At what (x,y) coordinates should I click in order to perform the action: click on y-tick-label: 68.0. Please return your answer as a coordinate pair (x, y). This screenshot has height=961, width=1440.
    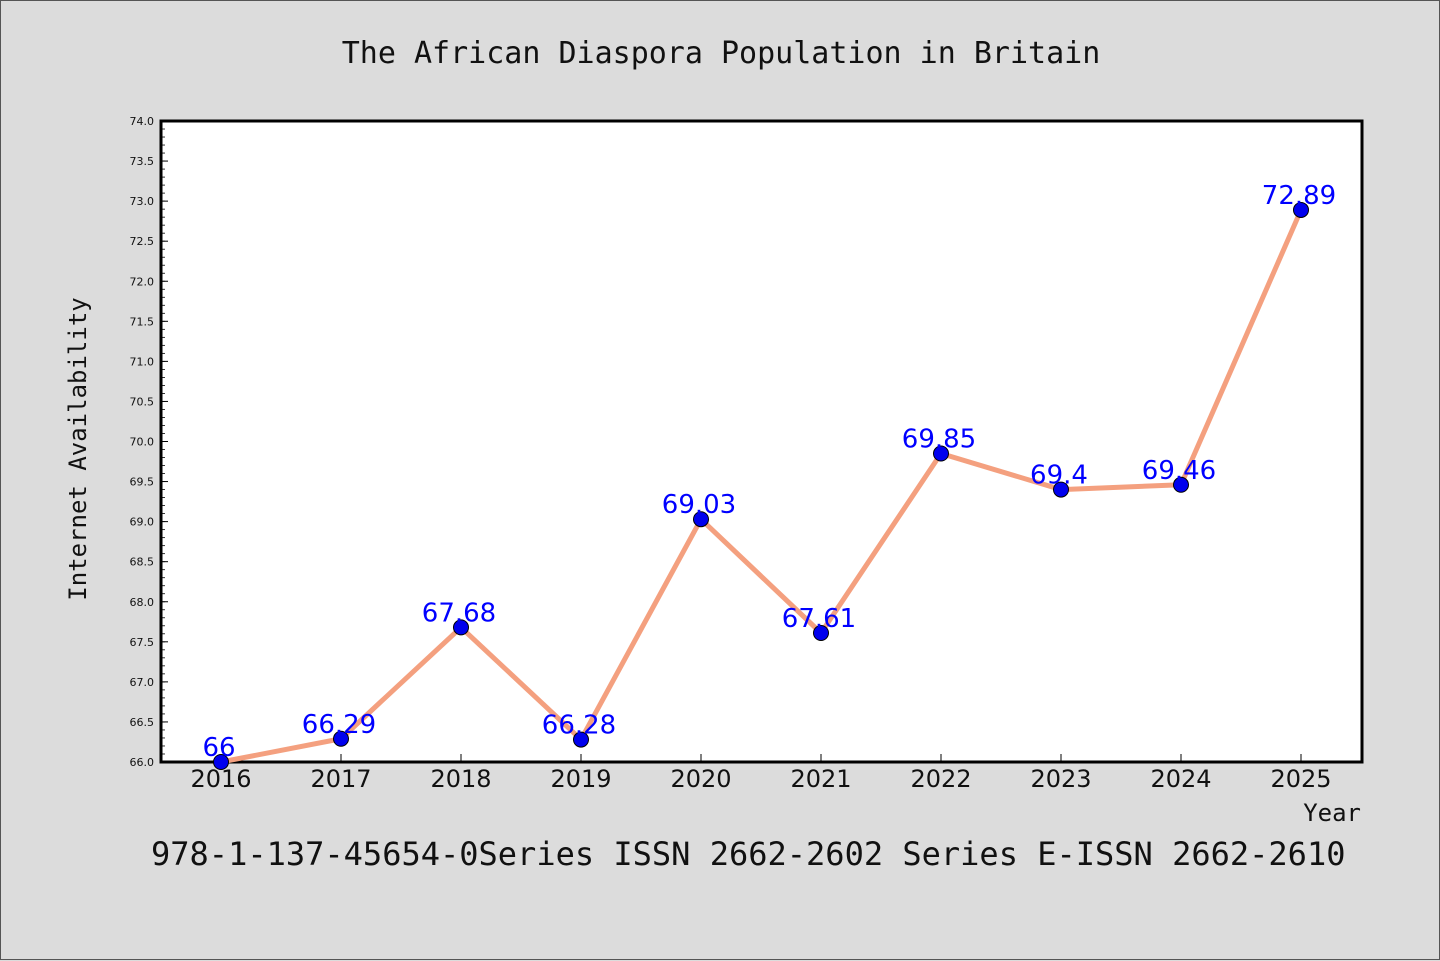
    Looking at the image, I should click on (142, 602).